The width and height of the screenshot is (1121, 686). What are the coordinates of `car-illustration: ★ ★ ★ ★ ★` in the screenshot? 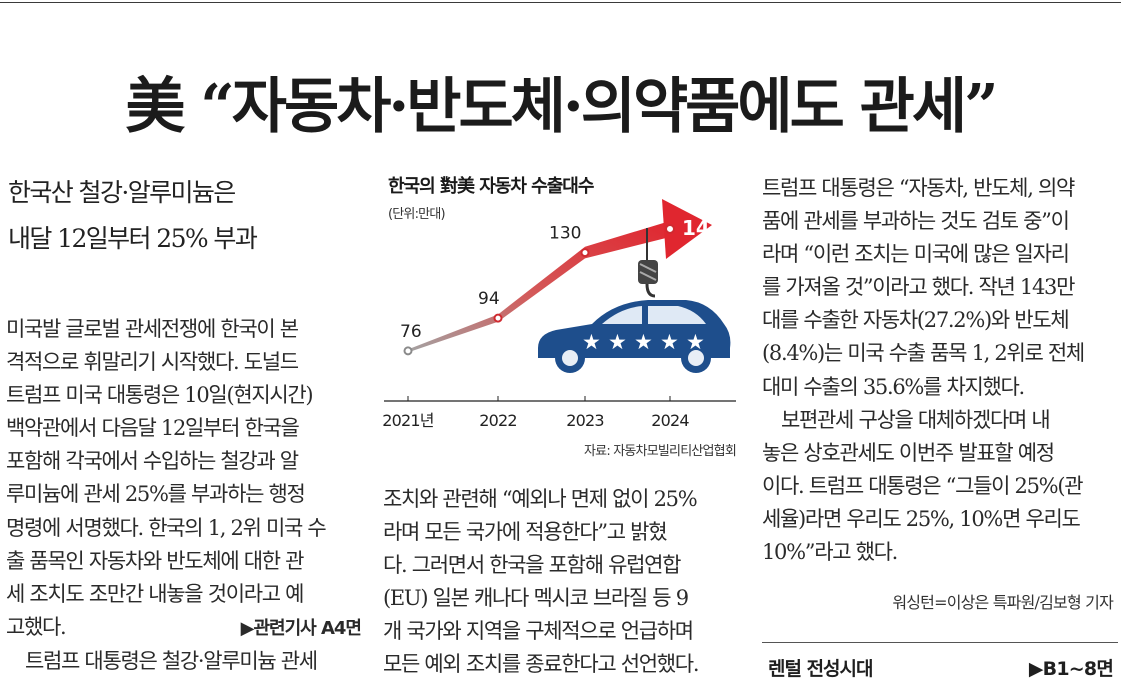 It's located at (634, 300).